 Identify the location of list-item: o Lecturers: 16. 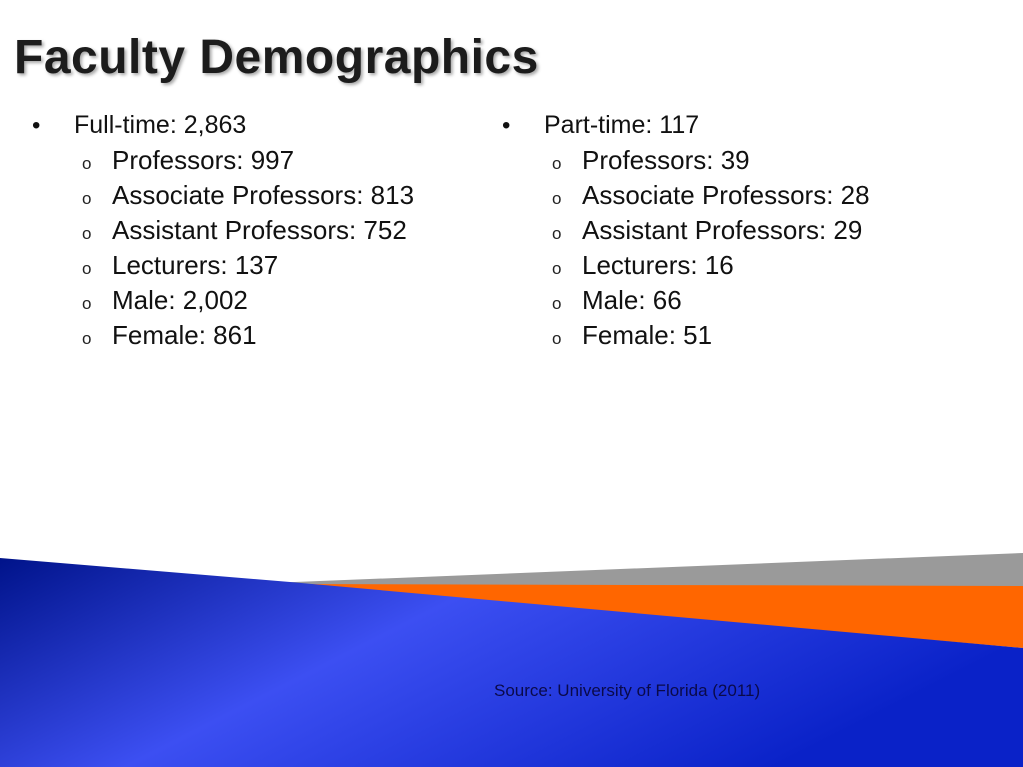
(685, 265).